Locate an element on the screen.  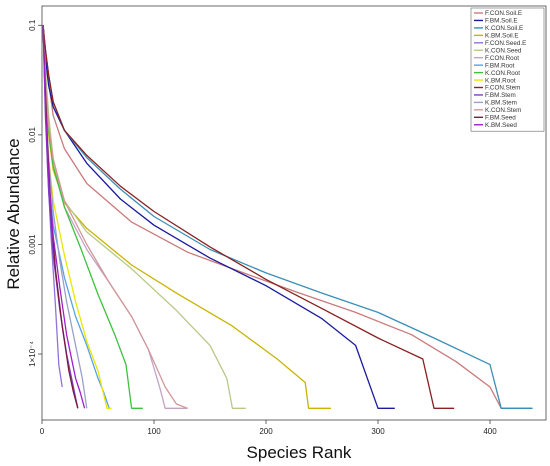
legend-label: K.CON.Stem is located at coordinates (503, 110).